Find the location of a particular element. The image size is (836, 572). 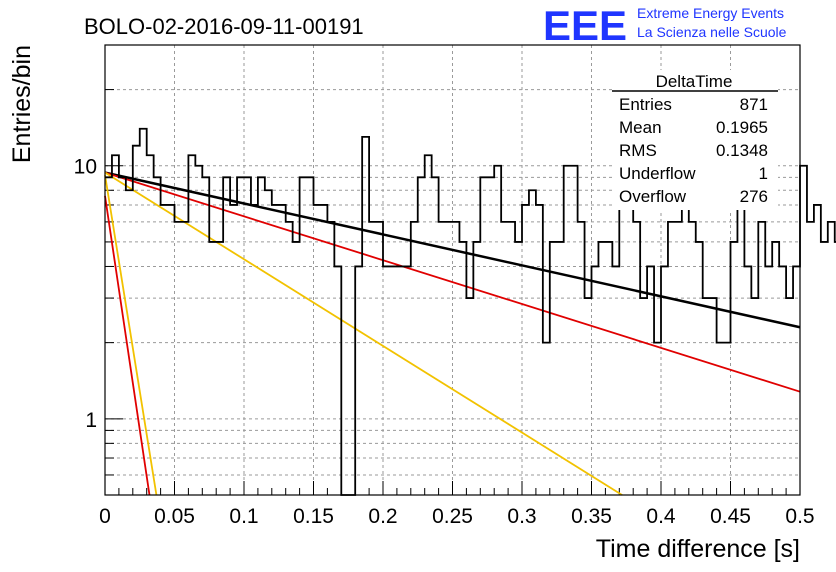

x-tick-label: 0.5 is located at coordinates (799, 516).